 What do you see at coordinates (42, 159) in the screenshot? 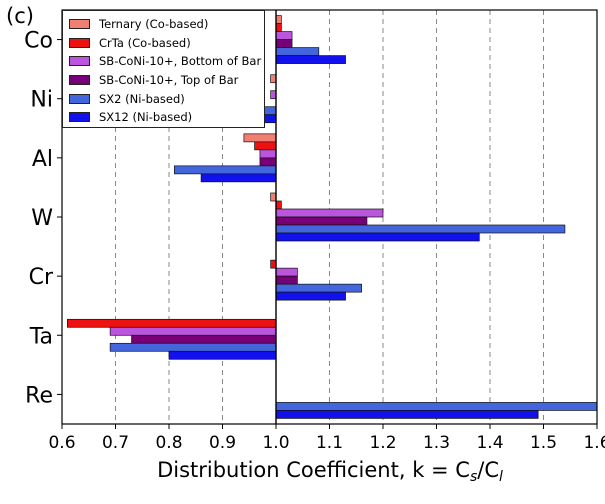
I see `y-tick-label-al: Al` at bounding box center [42, 159].